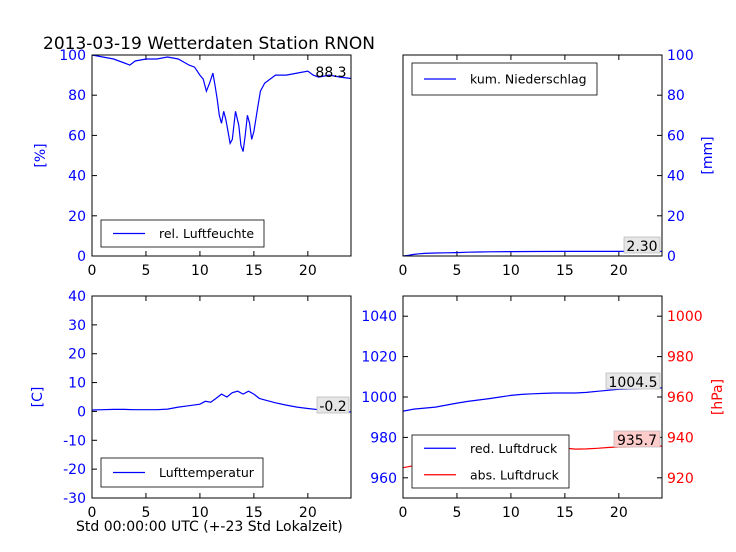 The image size is (736, 552). What do you see at coordinates (383, 438) in the screenshot?
I see `y-tick-label: 980` at bounding box center [383, 438].